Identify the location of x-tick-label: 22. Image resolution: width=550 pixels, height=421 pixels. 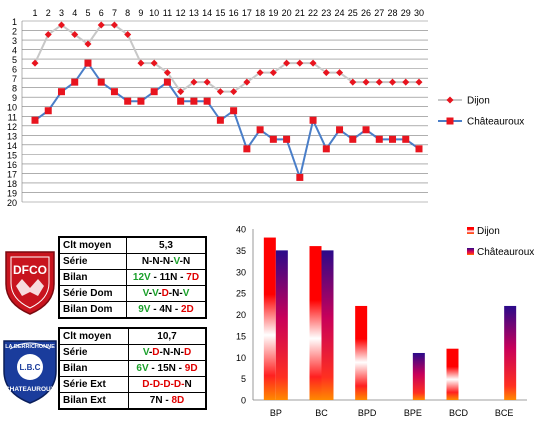
(313, 13).